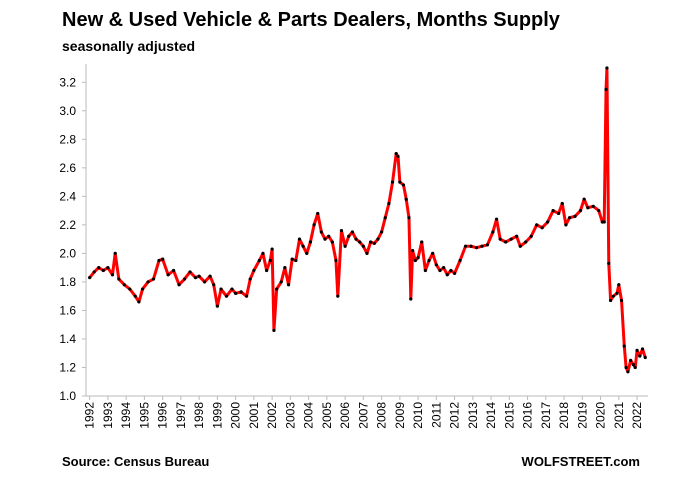 This screenshot has height=486, width=700. I want to click on credit: WOLFSTREET.com, so click(581, 461).